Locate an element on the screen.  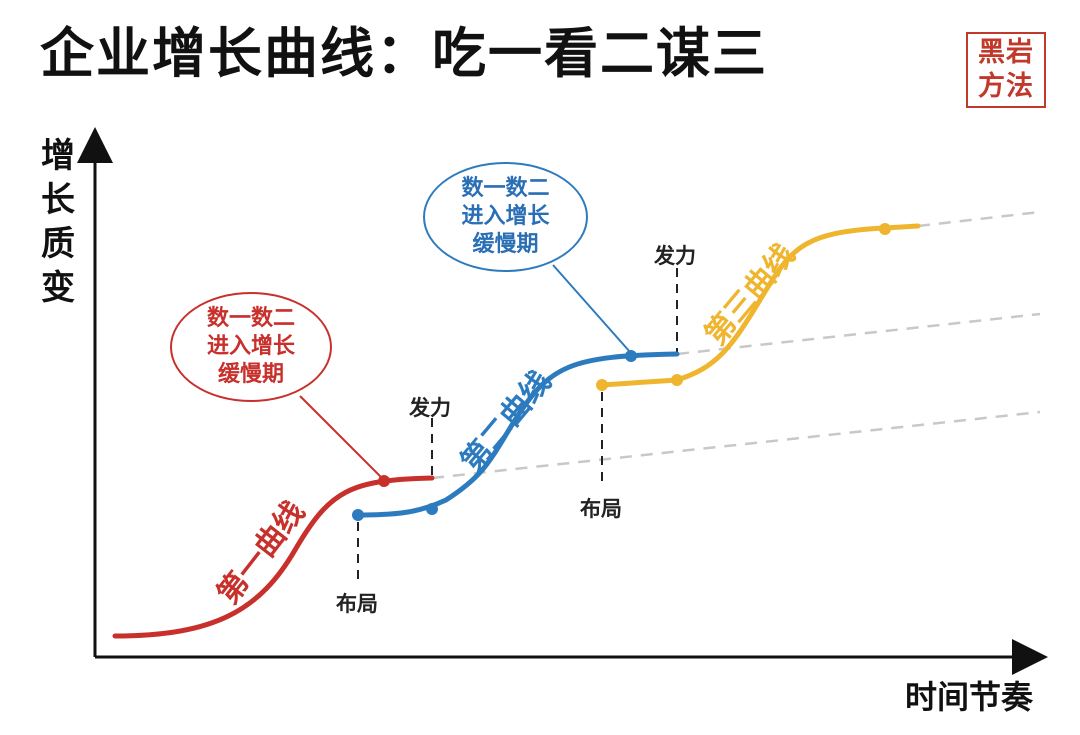
blue-callout-line: 缓慢期 is located at coordinates (505, 244).